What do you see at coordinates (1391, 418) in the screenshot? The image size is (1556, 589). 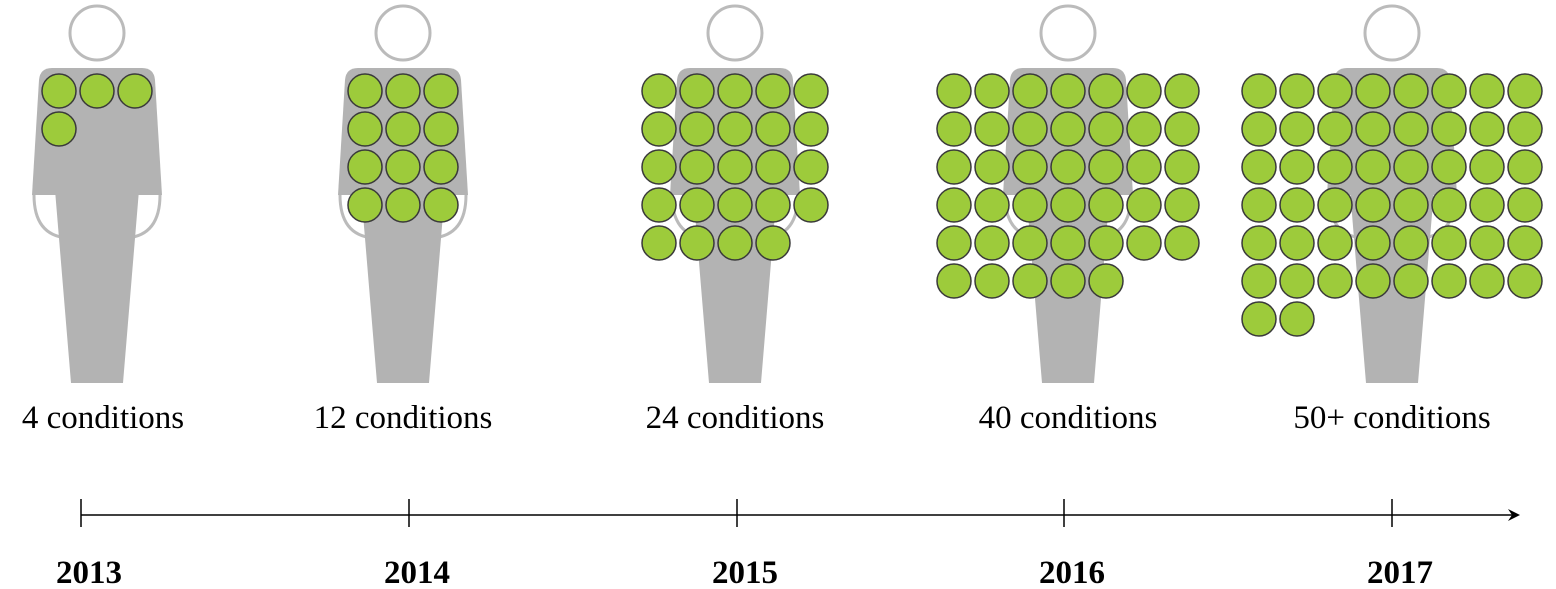 I see `figure-label: 50+ conditions` at bounding box center [1391, 418].